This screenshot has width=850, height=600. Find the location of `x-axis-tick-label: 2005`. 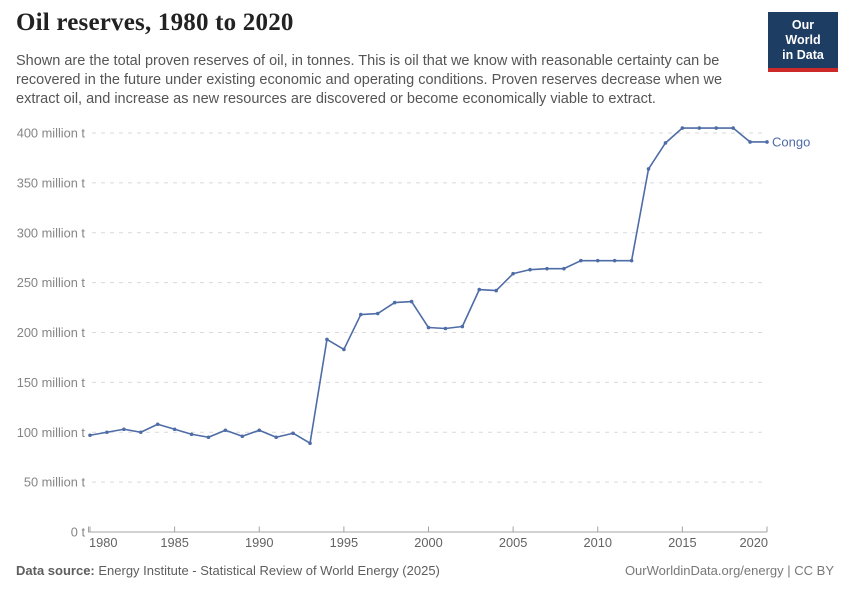

x-axis-tick-label: 2005 is located at coordinates (513, 542).